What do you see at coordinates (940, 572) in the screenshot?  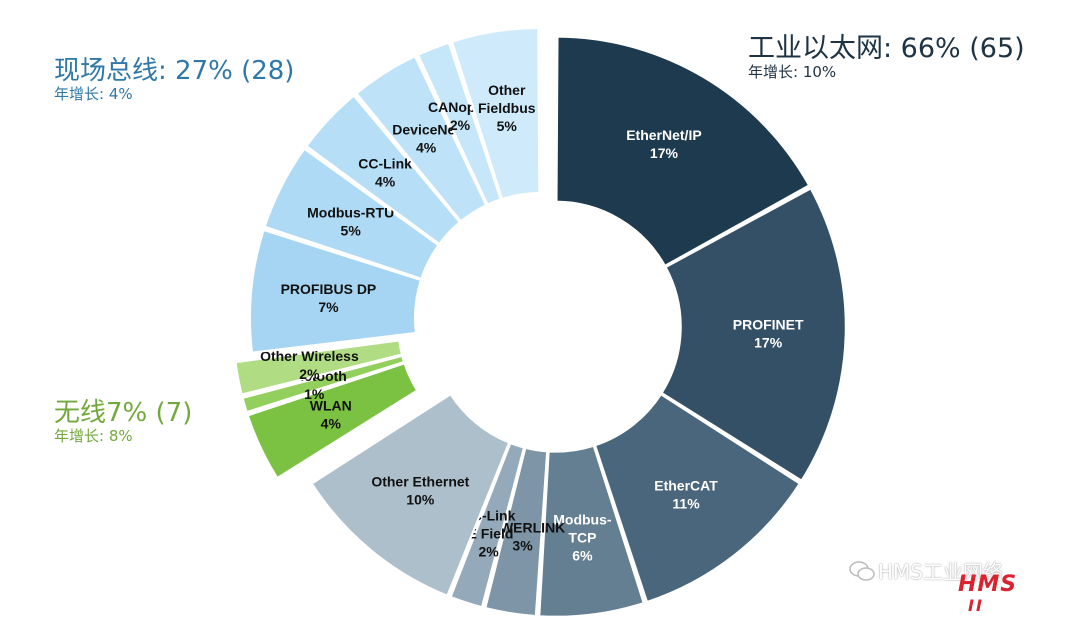 I see `watermark-text: HMS工业网络` at bounding box center [940, 572].